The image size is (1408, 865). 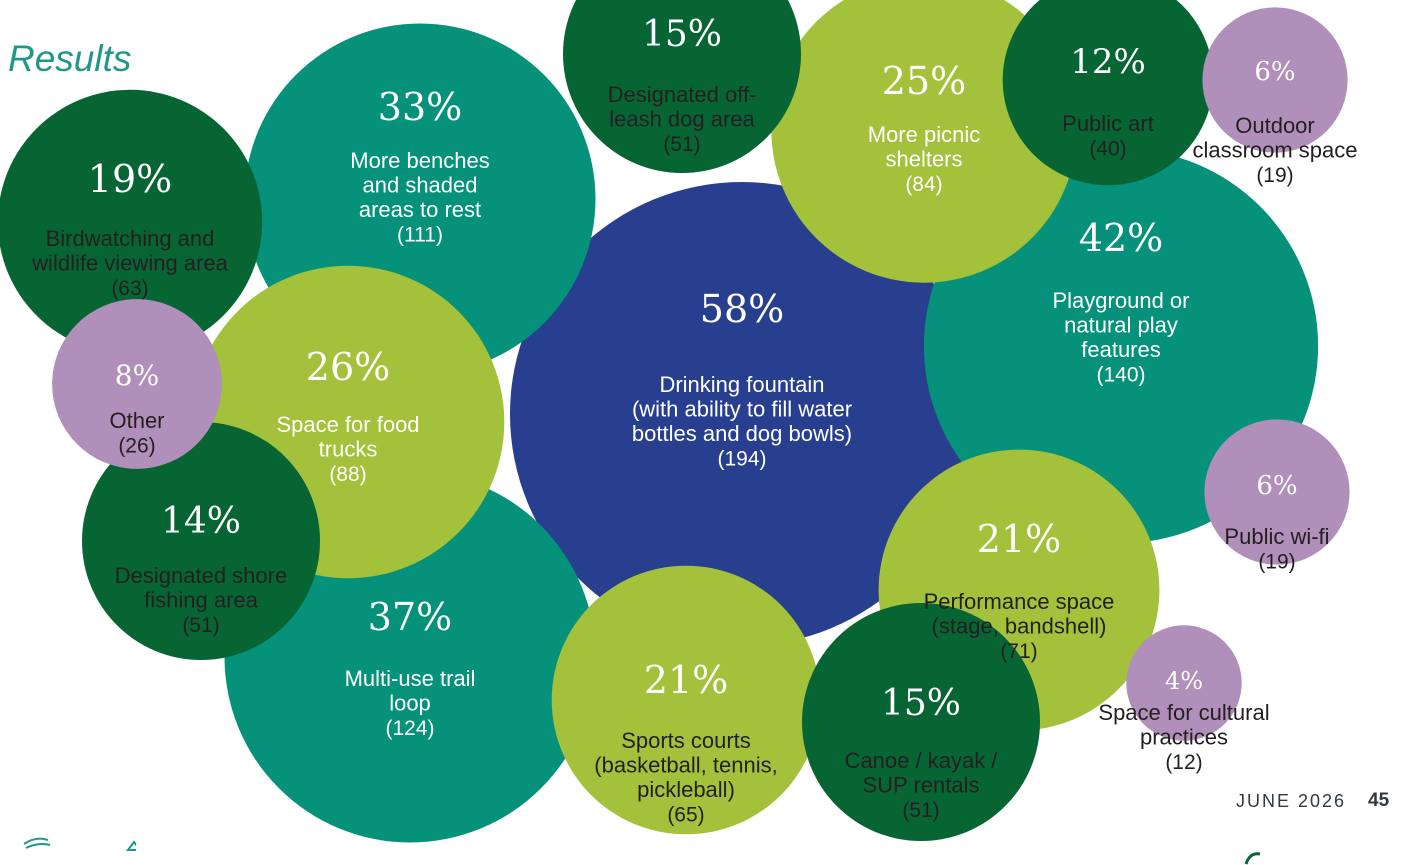 I want to click on bubble-percent: 33%, so click(x=420, y=107).